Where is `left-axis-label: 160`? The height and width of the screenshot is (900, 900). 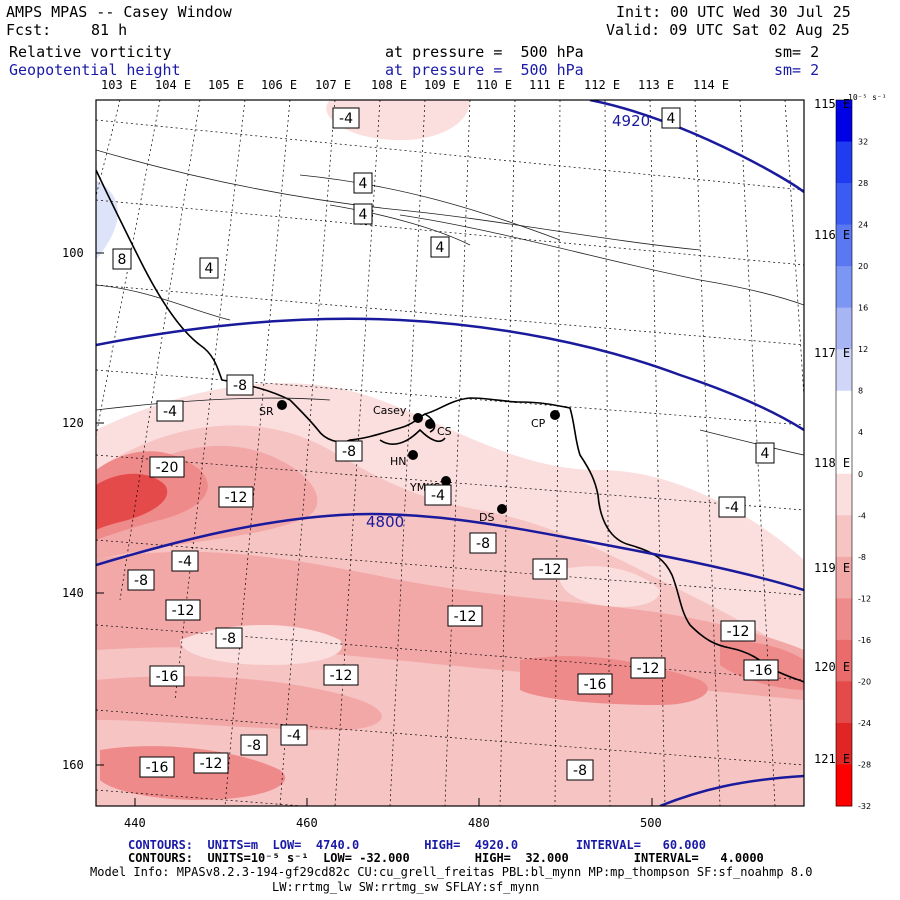
left-axis-label: 160 is located at coordinates (73, 765).